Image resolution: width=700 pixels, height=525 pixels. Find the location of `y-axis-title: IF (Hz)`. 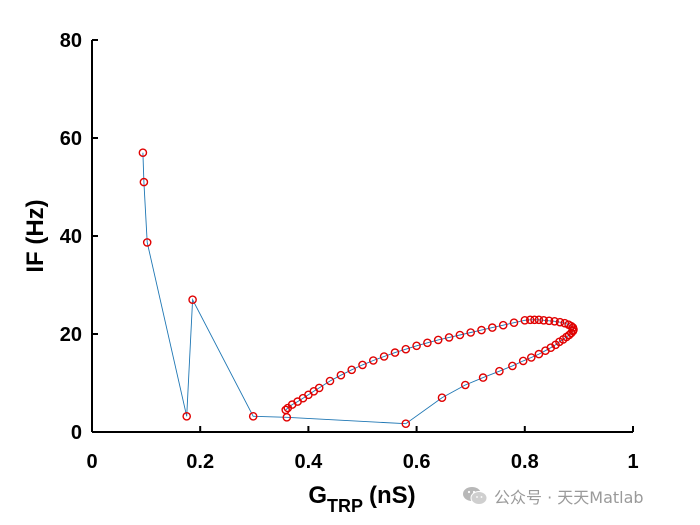

y-axis-title: IF (Hz) is located at coordinates (35, 235).